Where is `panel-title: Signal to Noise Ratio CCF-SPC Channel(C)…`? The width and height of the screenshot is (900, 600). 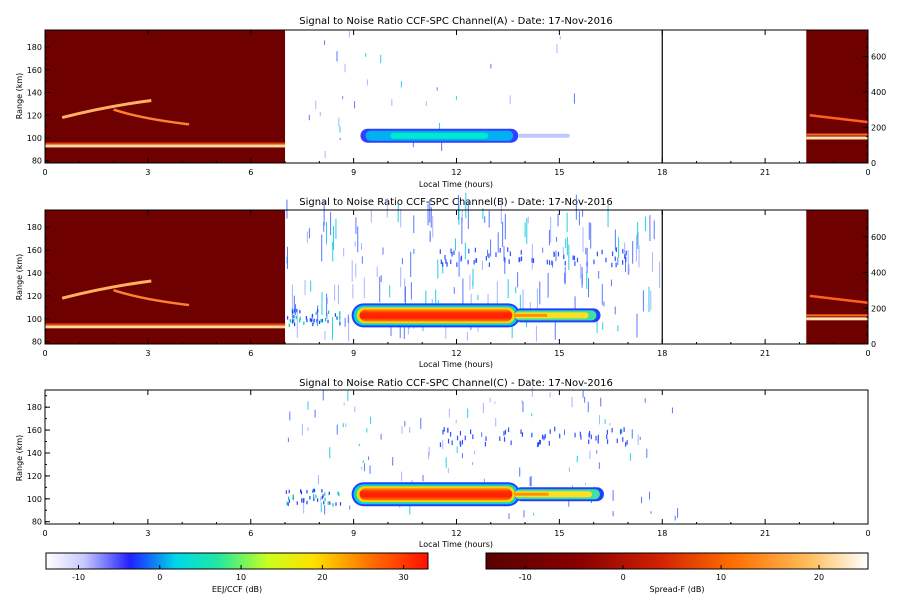
panel-title: Signal to Noise Ratio CCF-SPC Channel(C)… is located at coordinates (456, 383).